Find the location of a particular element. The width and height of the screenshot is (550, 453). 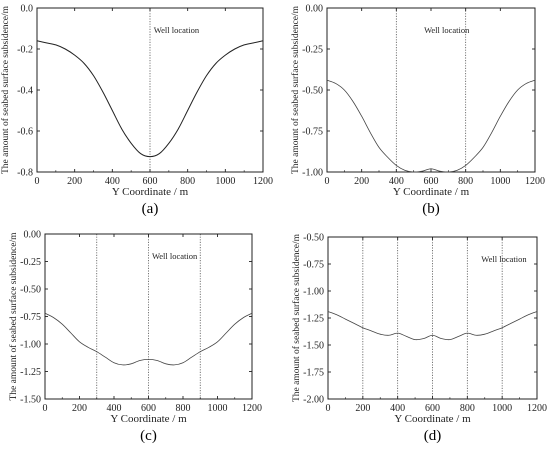

y-tick-label: -2.00 is located at coordinates (313, 400).